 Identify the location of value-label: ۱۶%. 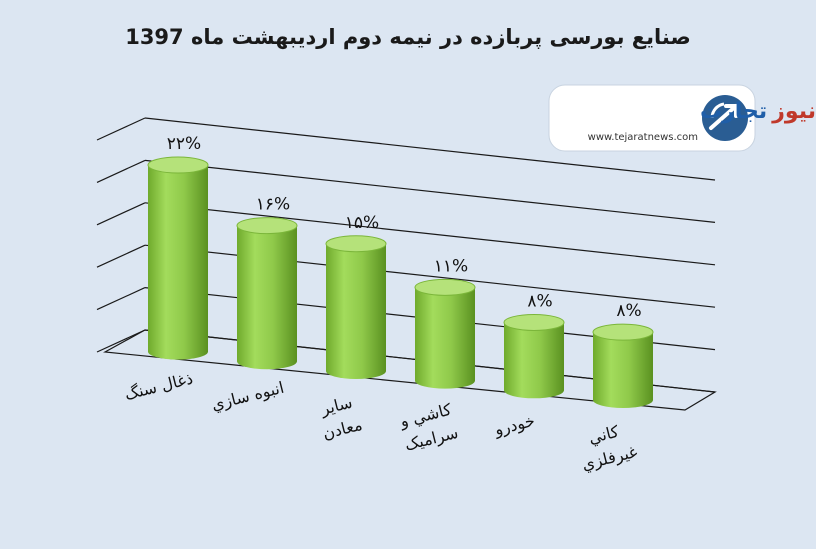
(273, 205).